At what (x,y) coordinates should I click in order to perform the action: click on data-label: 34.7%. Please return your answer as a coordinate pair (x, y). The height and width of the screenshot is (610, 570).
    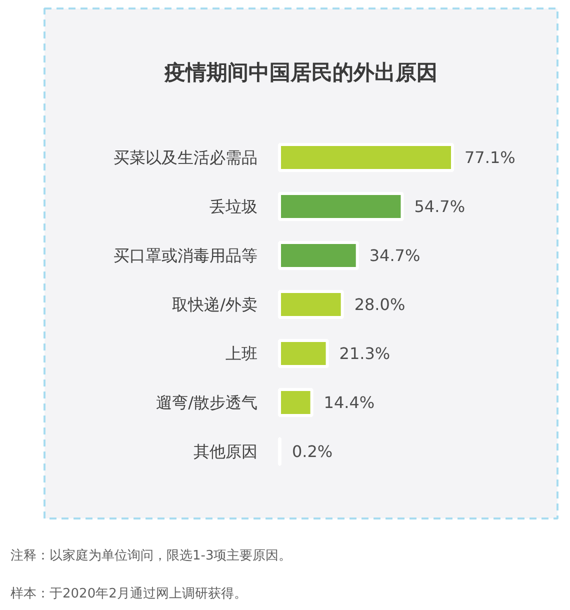
    Looking at the image, I should click on (394, 255).